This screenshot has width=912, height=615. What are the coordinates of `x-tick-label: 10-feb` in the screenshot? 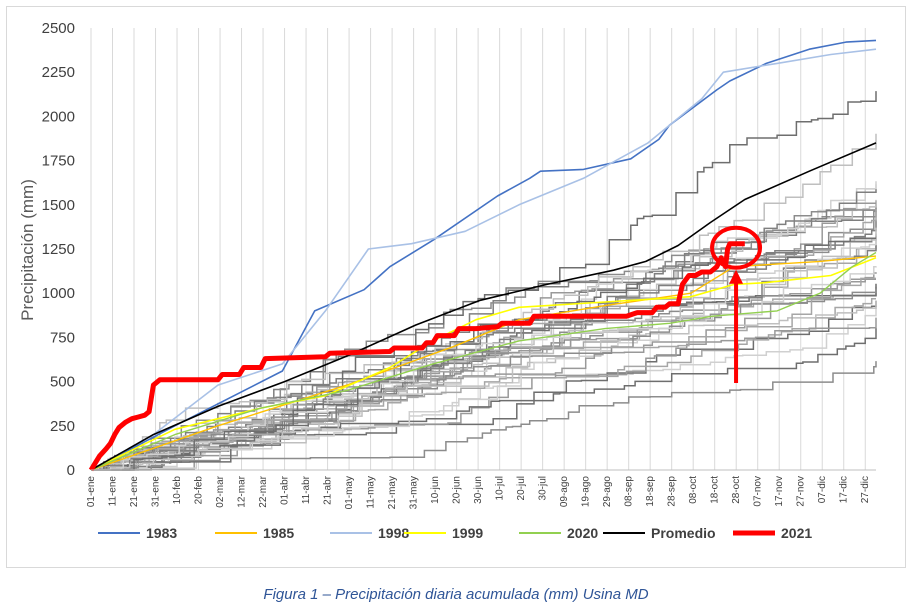 It's located at (177, 490).